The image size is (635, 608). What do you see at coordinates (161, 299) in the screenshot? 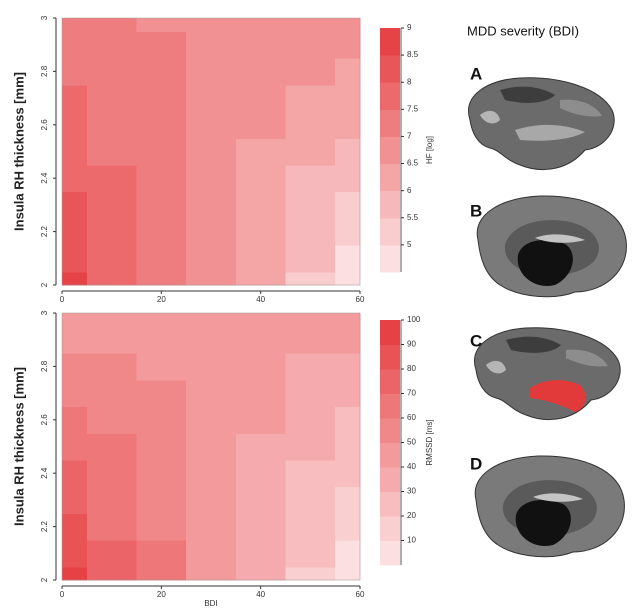
I see `x-tick-label: 20` at bounding box center [161, 299].